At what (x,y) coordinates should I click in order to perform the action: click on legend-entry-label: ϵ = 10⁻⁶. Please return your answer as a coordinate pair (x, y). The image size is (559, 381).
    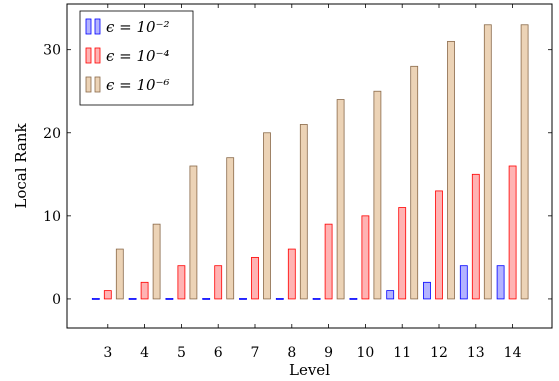
    Looking at the image, I should click on (138, 85).